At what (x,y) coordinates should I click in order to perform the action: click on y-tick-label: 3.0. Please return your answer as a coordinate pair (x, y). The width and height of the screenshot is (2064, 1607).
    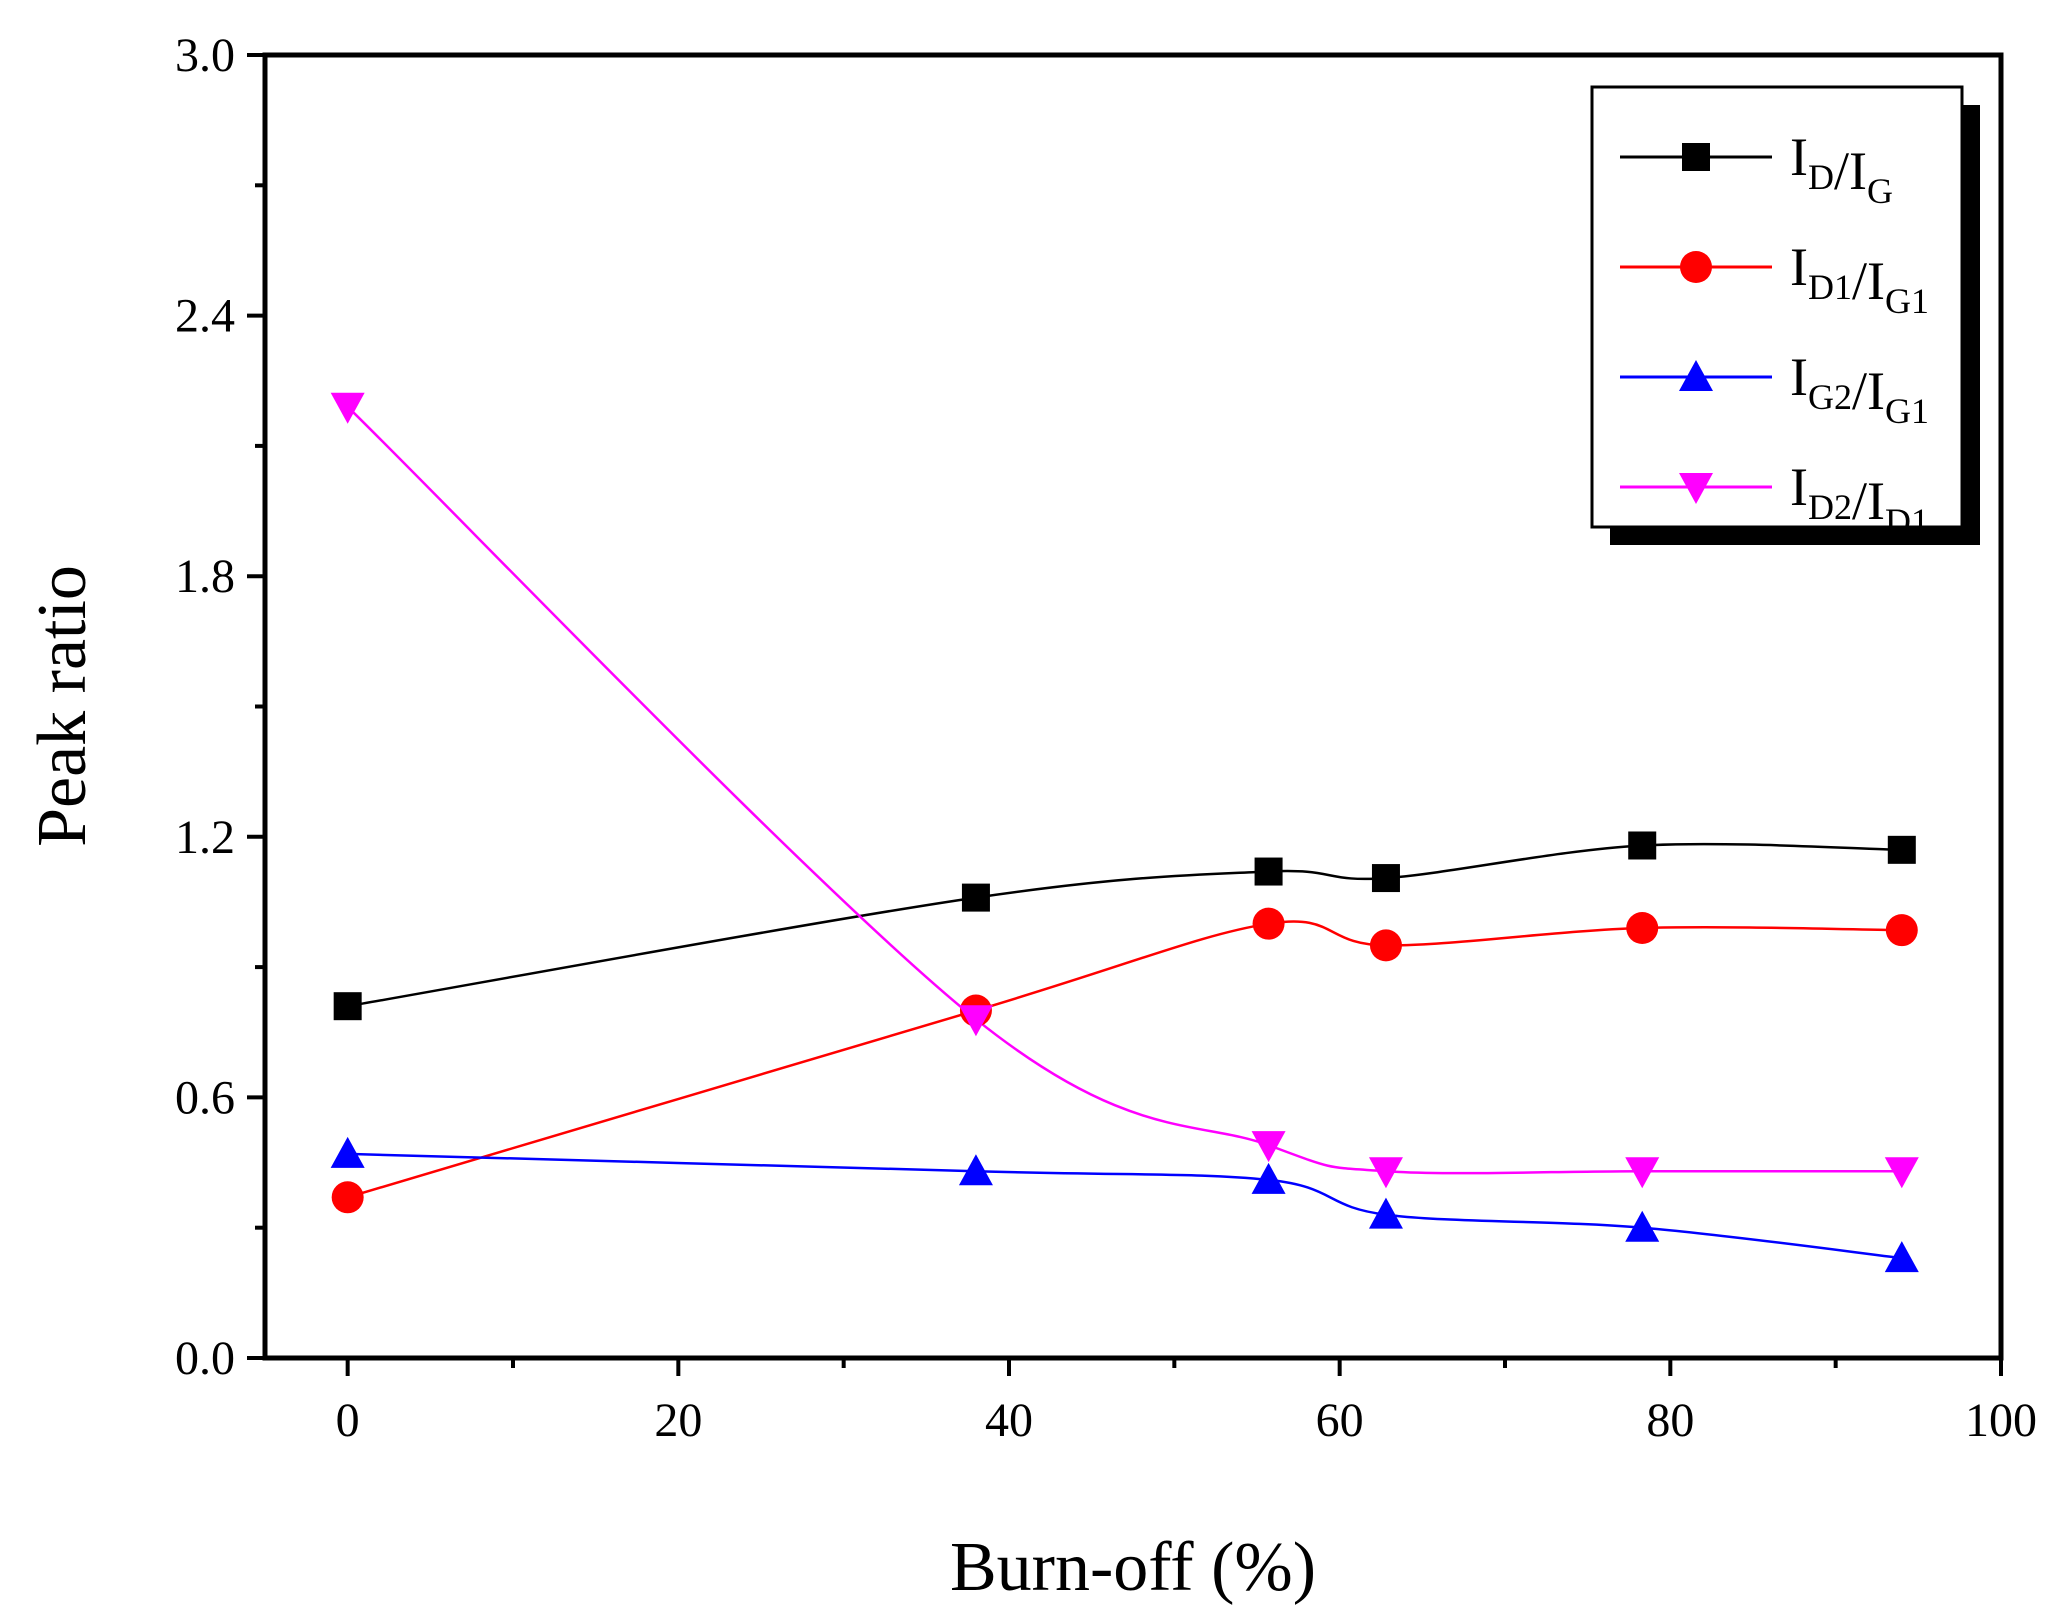
    Looking at the image, I should click on (205, 55).